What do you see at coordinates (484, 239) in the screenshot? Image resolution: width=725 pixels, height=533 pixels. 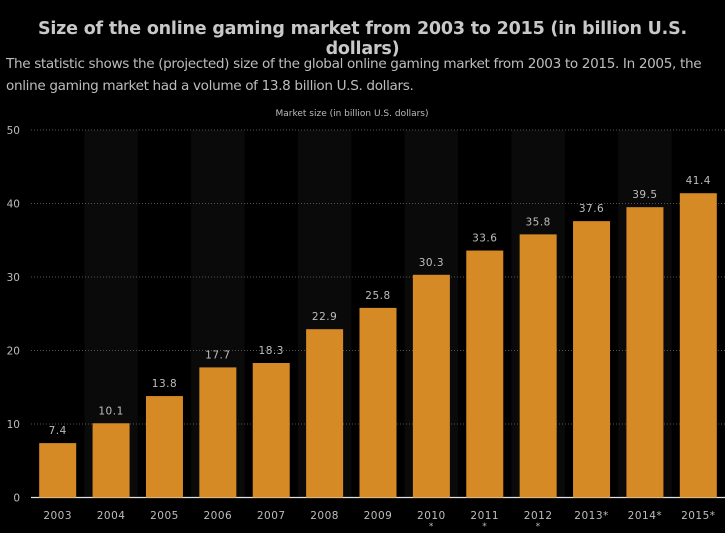 I see `data-label: 33.6` at bounding box center [484, 239].